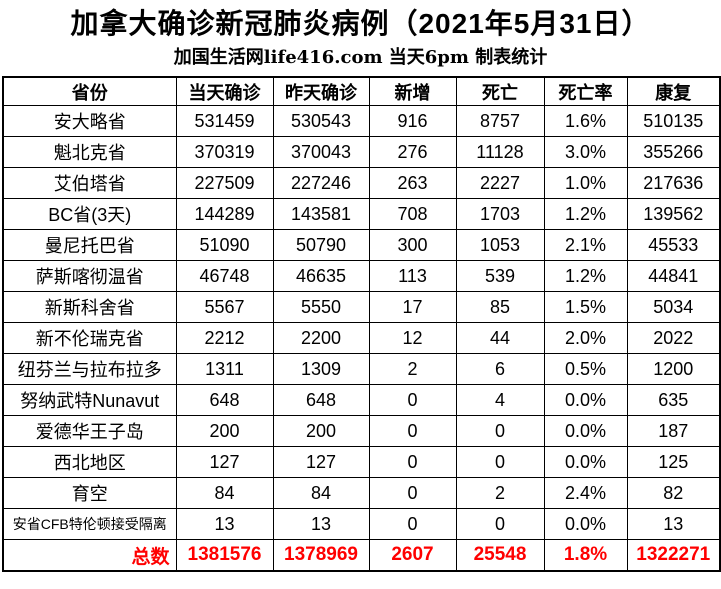 This screenshot has height=589, width=721. Describe the element at coordinates (585, 91) in the screenshot. I see `header-death-rate: 死亡率` at that location.